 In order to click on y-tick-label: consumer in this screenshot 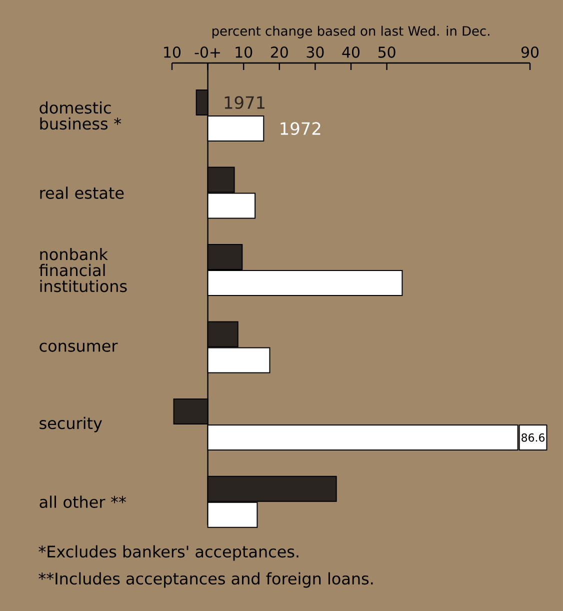, I will do `click(79, 347)`.